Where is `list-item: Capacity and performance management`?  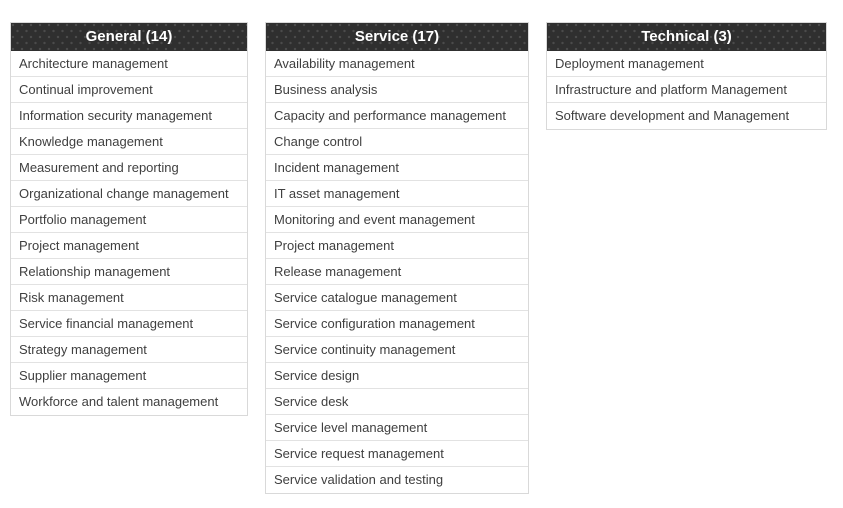
list-item: Capacity and performance management is located at coordinates (397, 116).